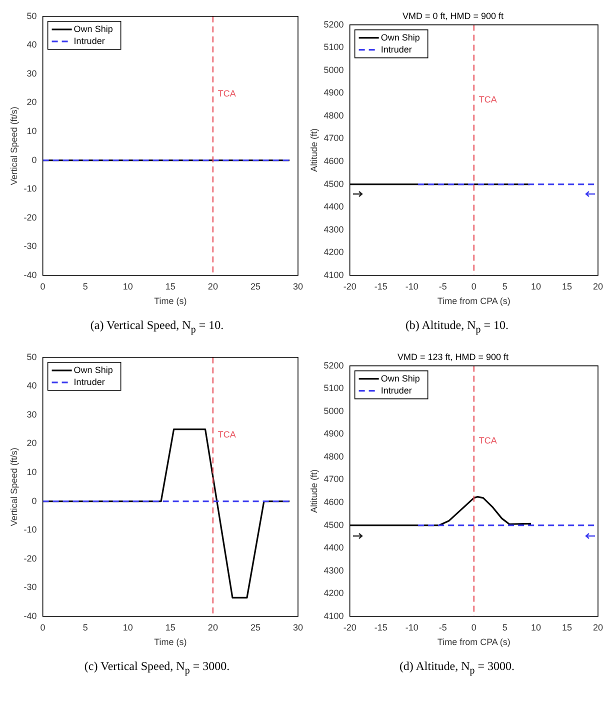 This screenshot has height=704, width=615. What do you see at coordinates (457, 668) in the screenshot?
I see `text: (d) Altitude, N$_{p}$ = 3000.` at bounding box center [457, 668].